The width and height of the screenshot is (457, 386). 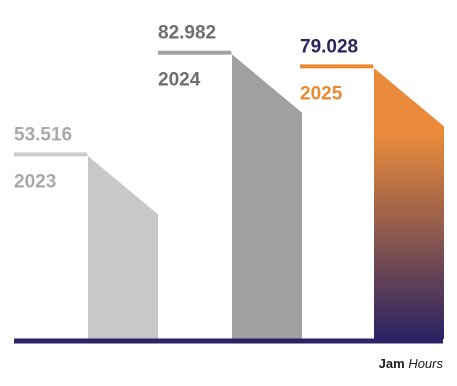 I want to click on category-label-2024: 2024, so click(x=179, y=80).